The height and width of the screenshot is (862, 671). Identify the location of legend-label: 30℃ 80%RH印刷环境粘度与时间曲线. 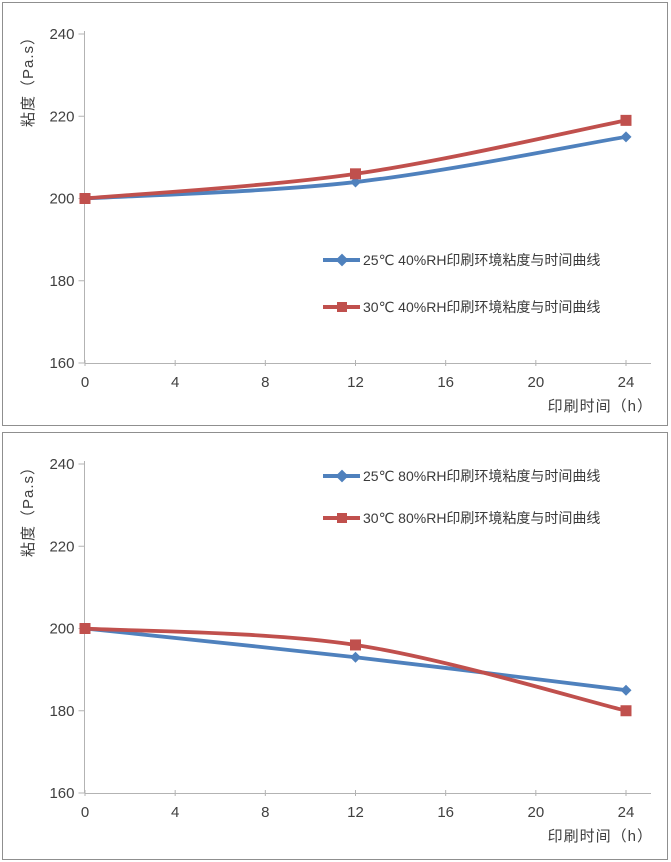
(482, 518).